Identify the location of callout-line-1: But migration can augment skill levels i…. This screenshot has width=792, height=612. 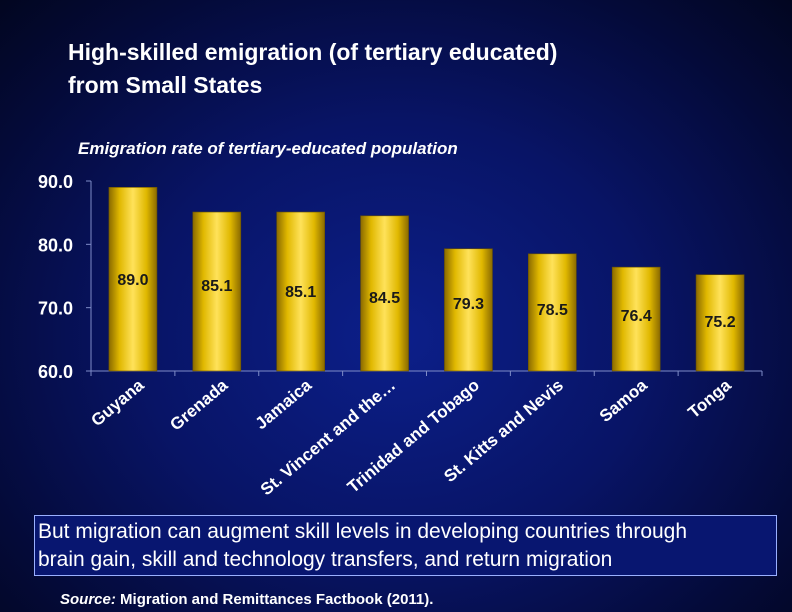
(363, 531).